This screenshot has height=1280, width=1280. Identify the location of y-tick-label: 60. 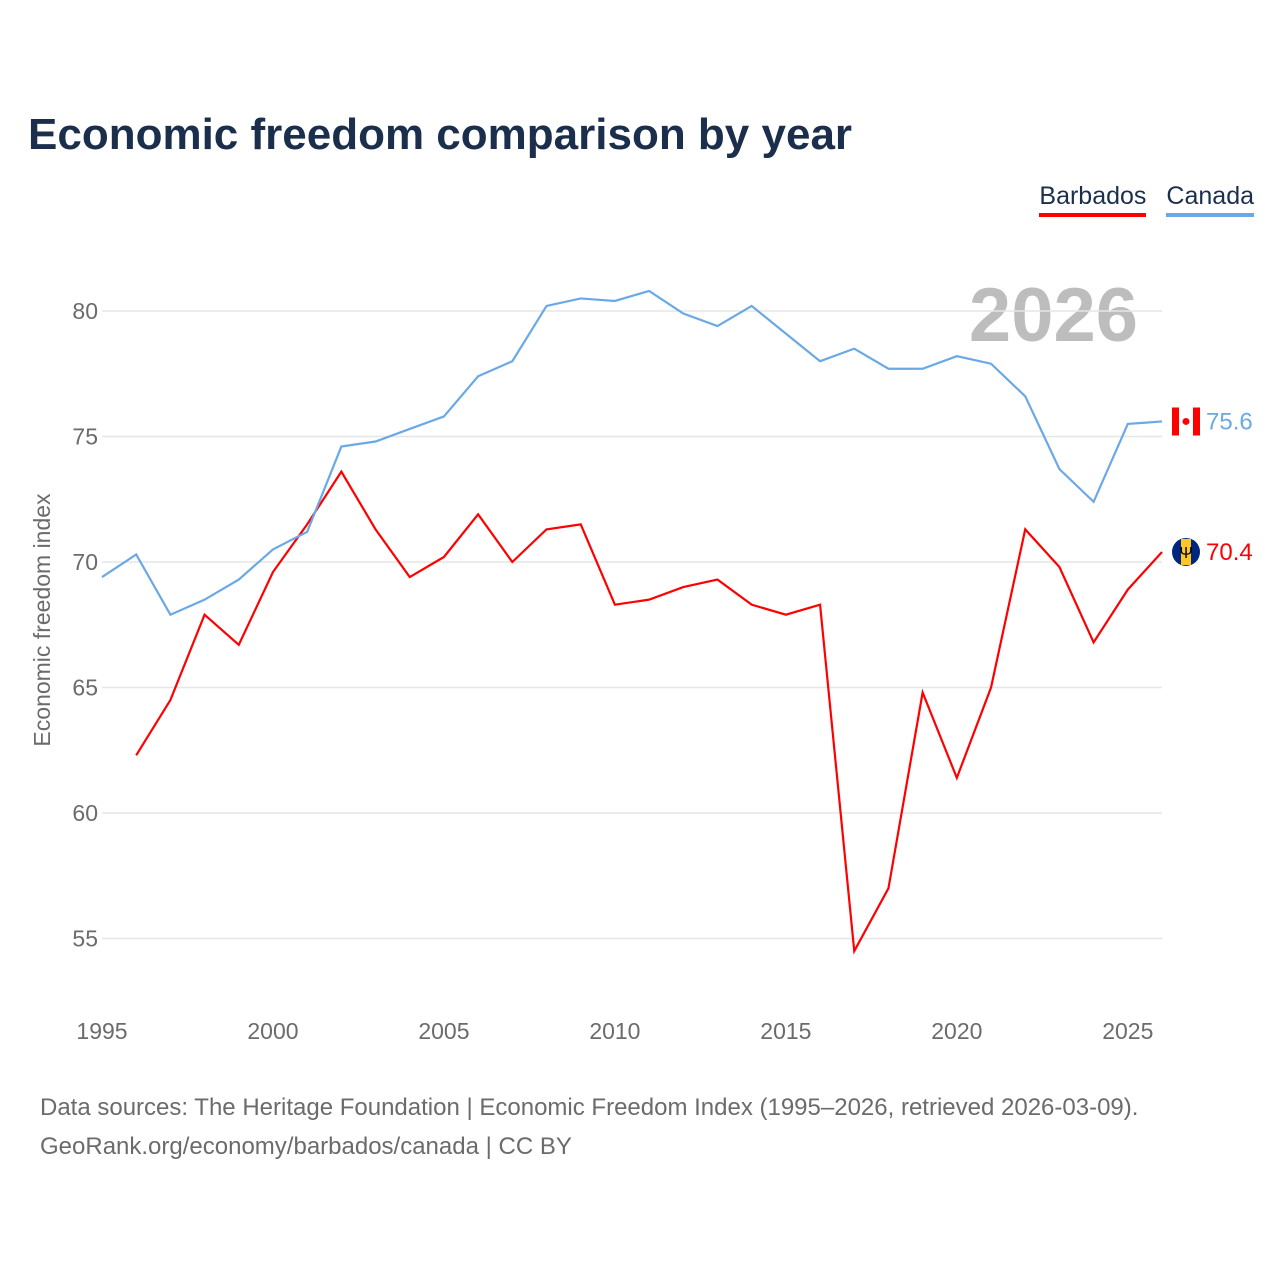
(85, 813).